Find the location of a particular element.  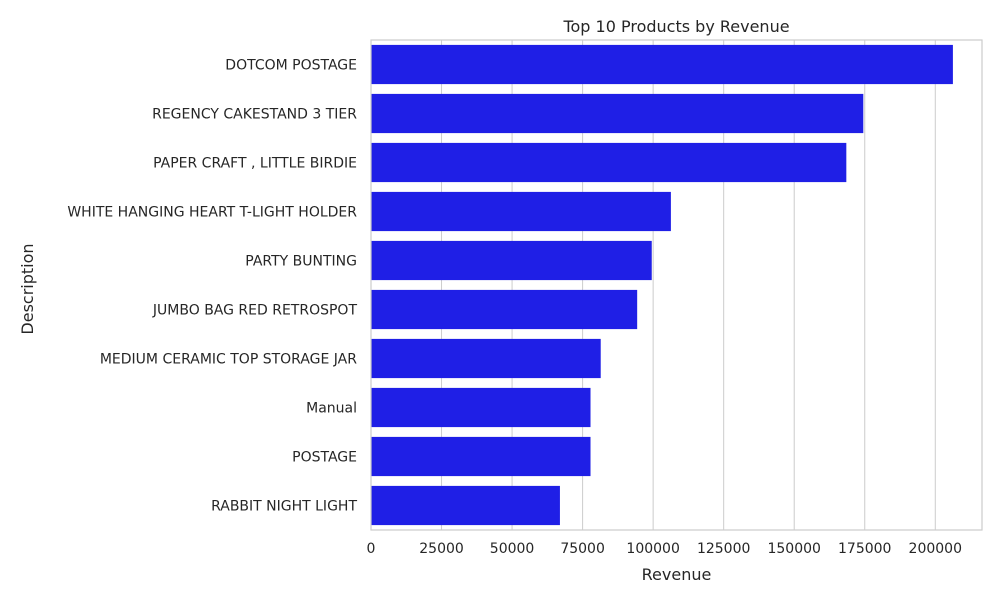

y-tick-label: RABBIT NIGHT LIGHT is located at coordinates (284, 507).